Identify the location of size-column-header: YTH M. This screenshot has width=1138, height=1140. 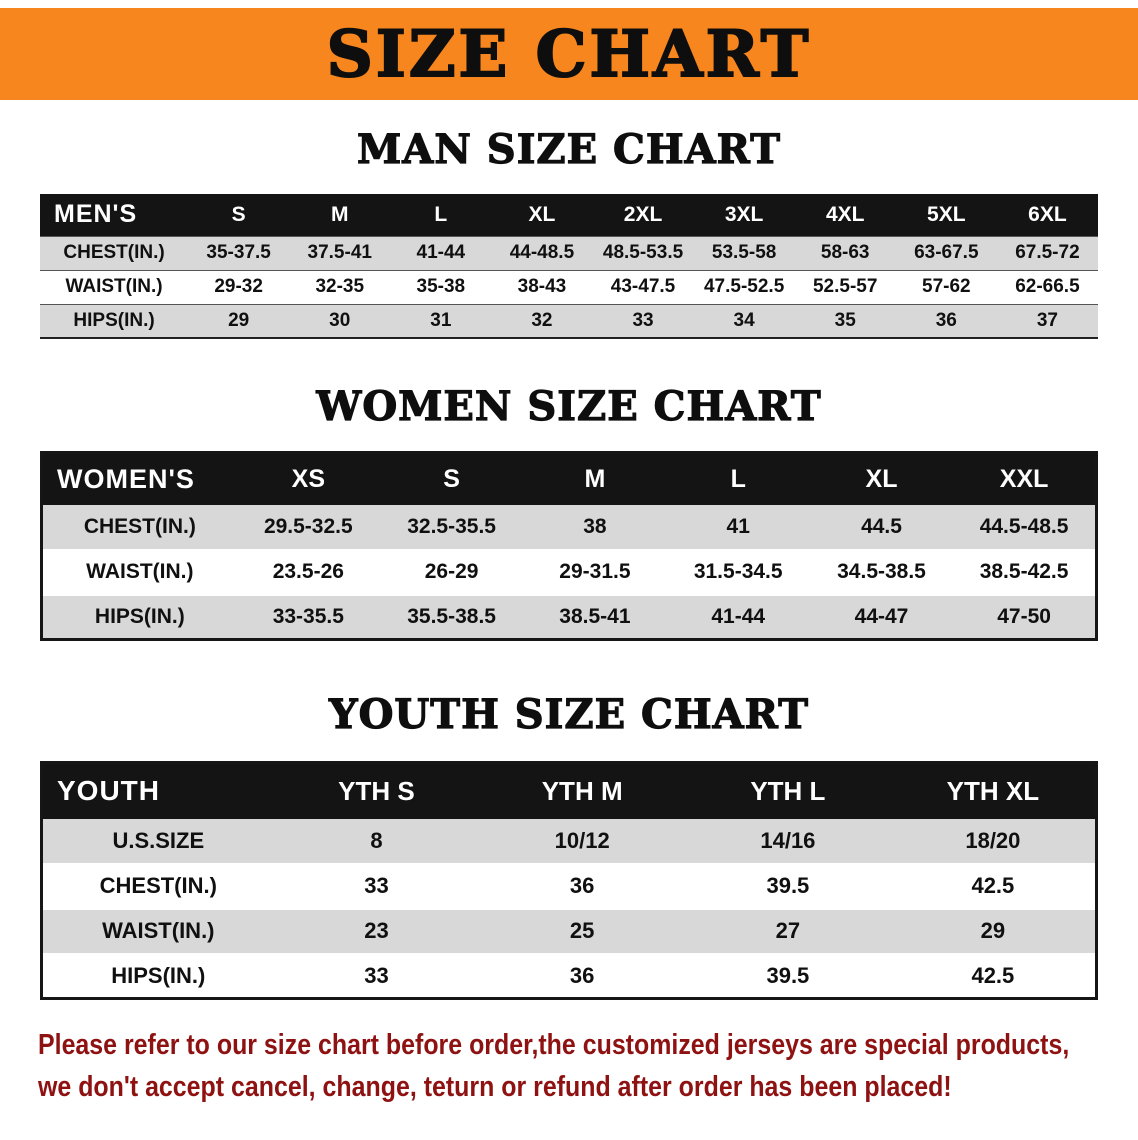
(582, 790).